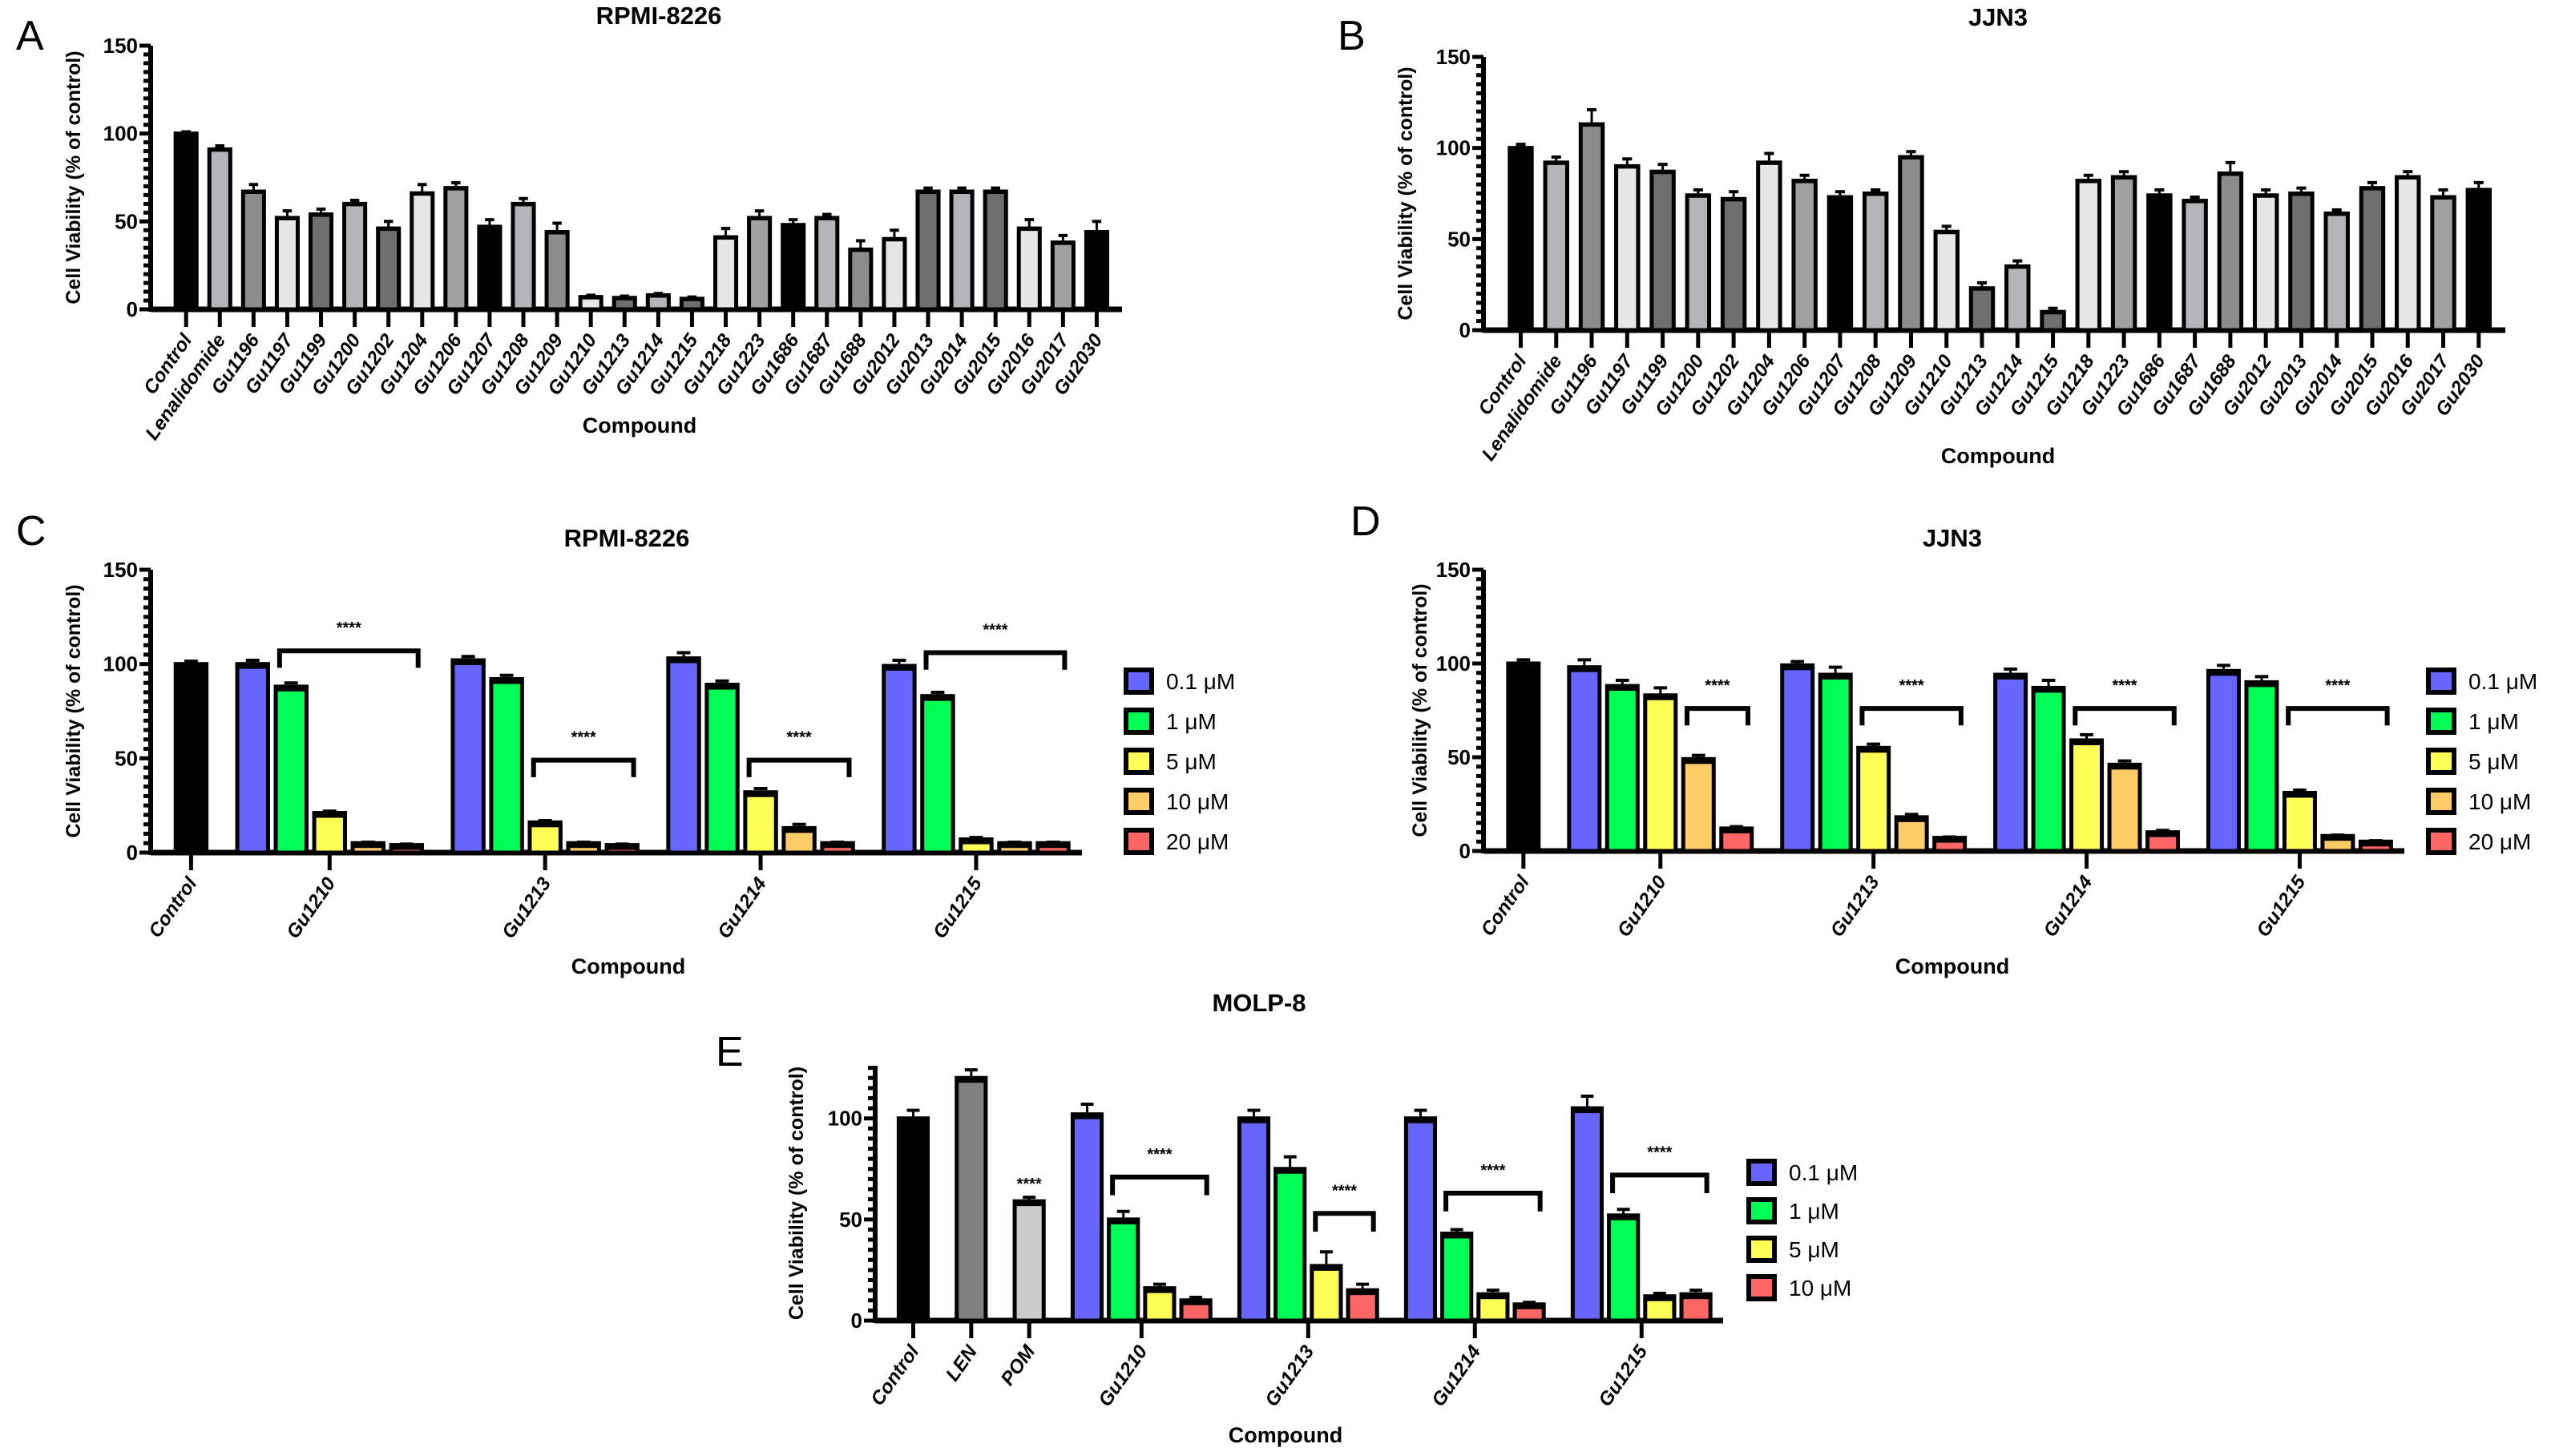  What do you see at coordinates (1493, 1202) in the screenshot?
I see `significance-bracket` at bounding box center [1493, 1202].